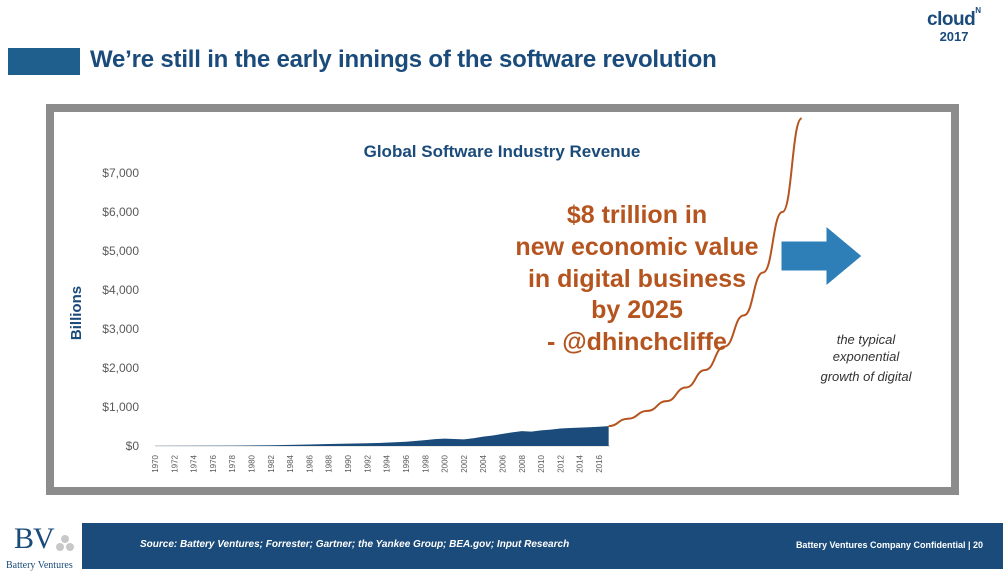  What do you see at coordinates (502, 151) in the screenshot?
I see `chart-title: Global Software Industry Revenue` at bounding box center [502, 151].